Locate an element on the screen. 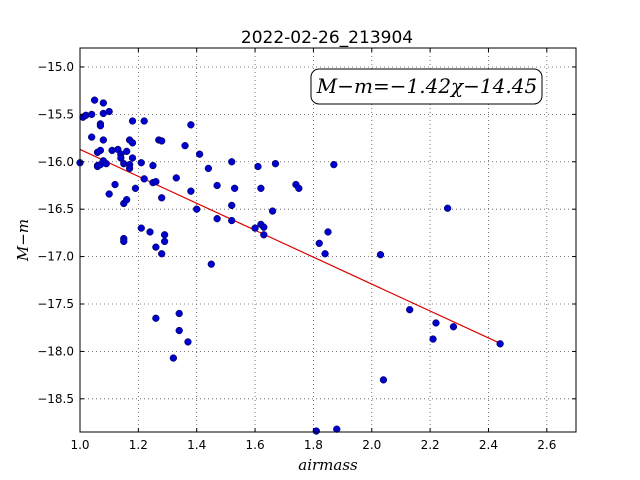 Image resolution: width=640 pixels, height=480 pixels. y-tick-label: −15.5 is located at coordinates (55, 114).